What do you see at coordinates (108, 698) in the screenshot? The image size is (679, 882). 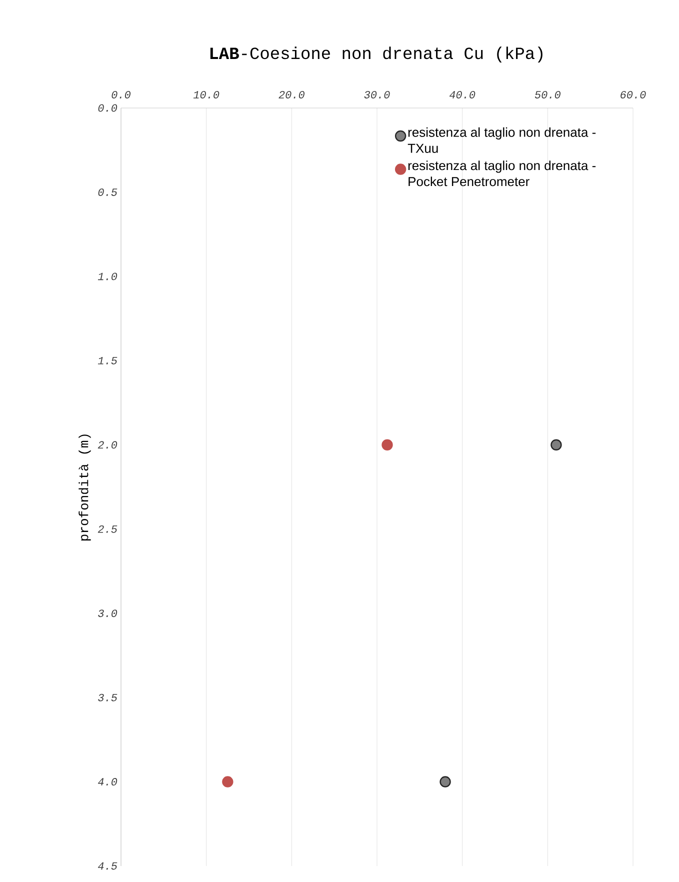 I see `y-tick-label: 3.5` at bounding box center [108, 698].